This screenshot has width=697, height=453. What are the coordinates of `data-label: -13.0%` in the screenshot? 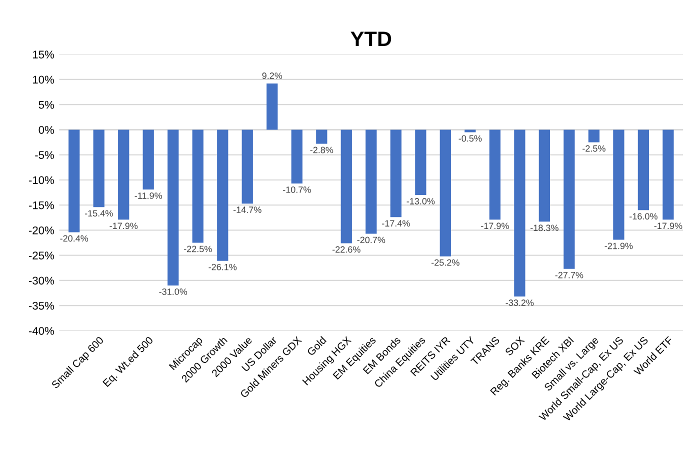 It's located at (420, 201).